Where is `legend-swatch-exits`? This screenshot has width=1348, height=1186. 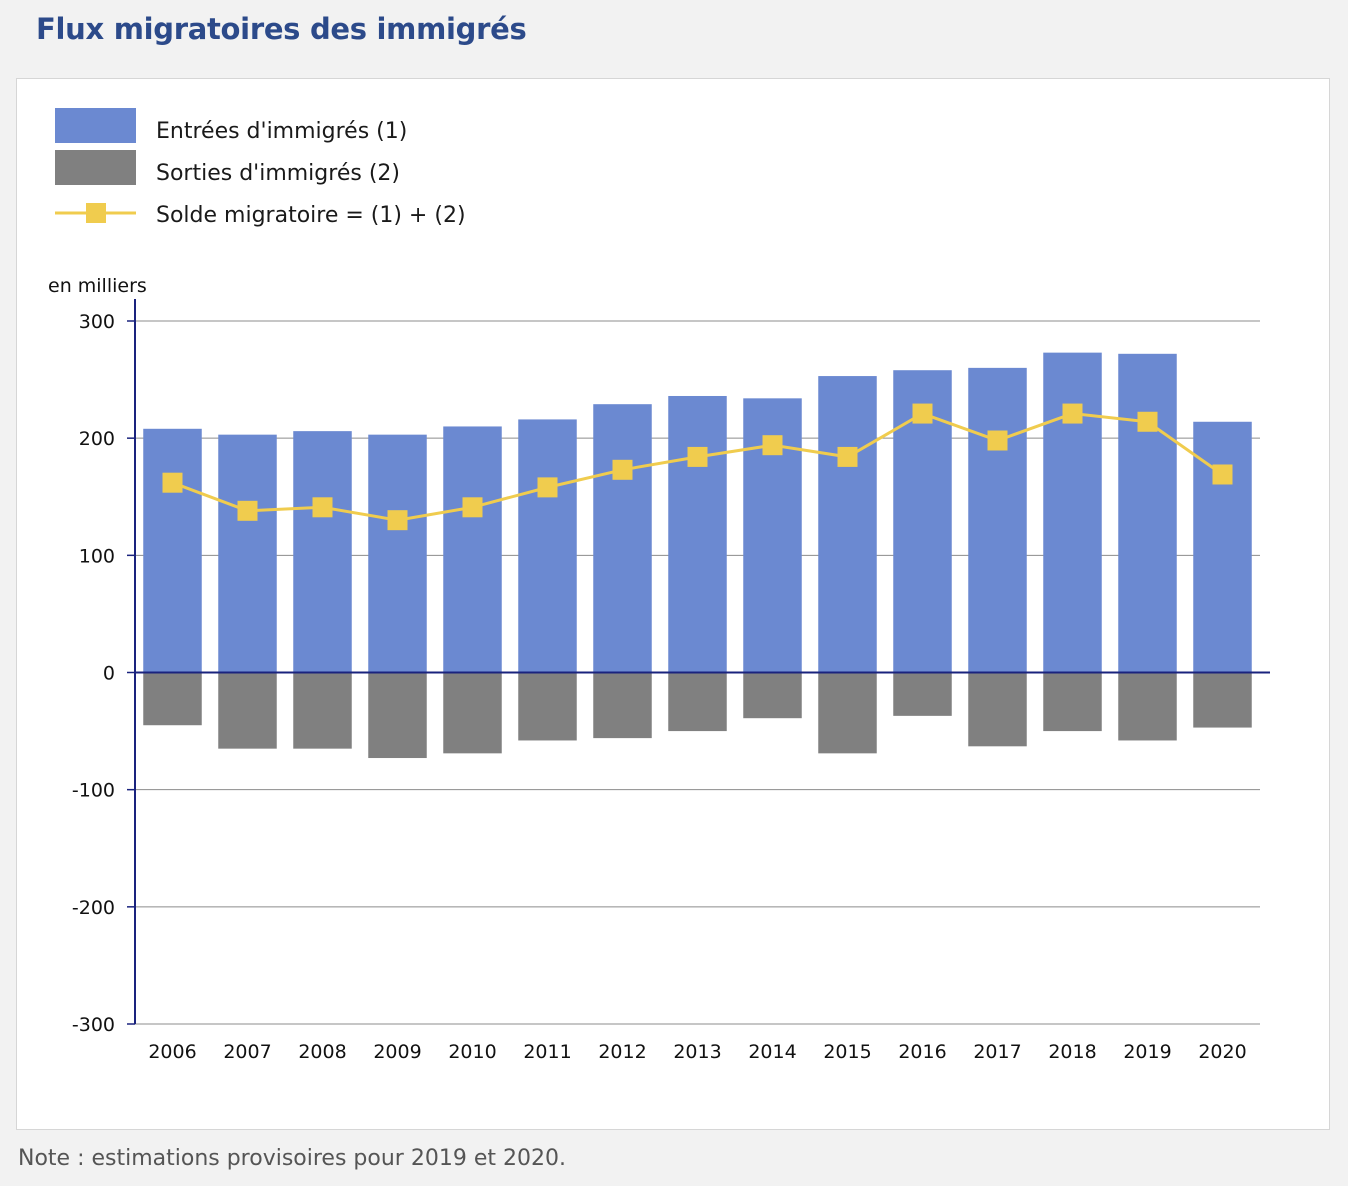
legend-swatch-exits is located at coordinates (95, 167).